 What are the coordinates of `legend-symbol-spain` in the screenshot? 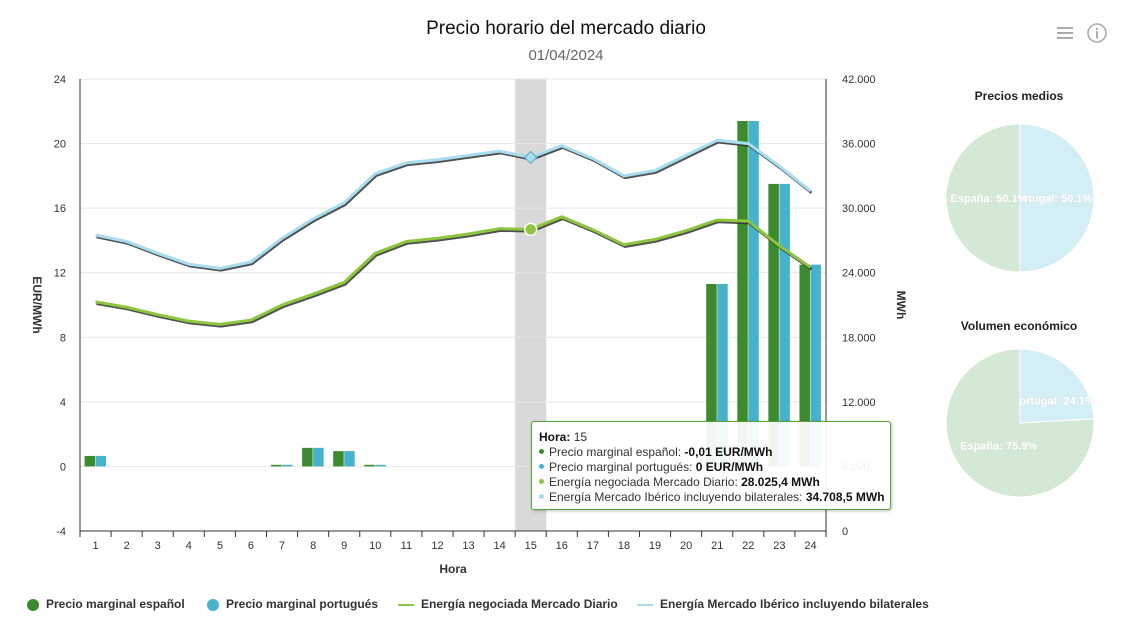 It's located at (33, 604).